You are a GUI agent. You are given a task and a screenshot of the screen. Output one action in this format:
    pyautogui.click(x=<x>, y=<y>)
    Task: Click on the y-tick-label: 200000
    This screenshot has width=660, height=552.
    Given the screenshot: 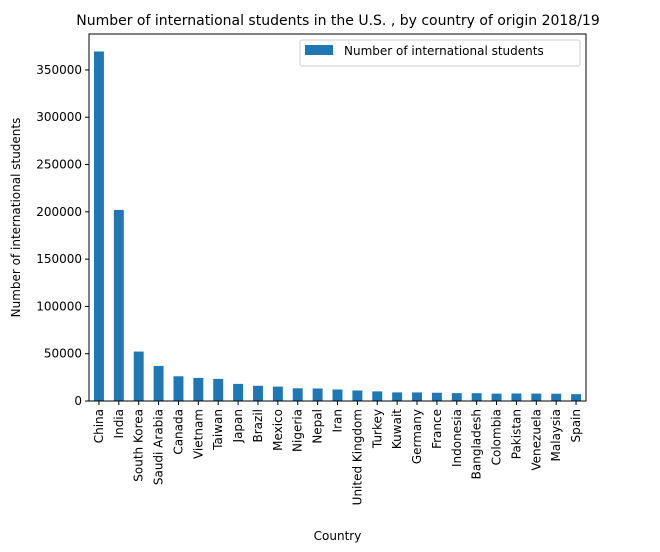 What is the action you would take?
    pyautogui.click(x=59, y=212)
    